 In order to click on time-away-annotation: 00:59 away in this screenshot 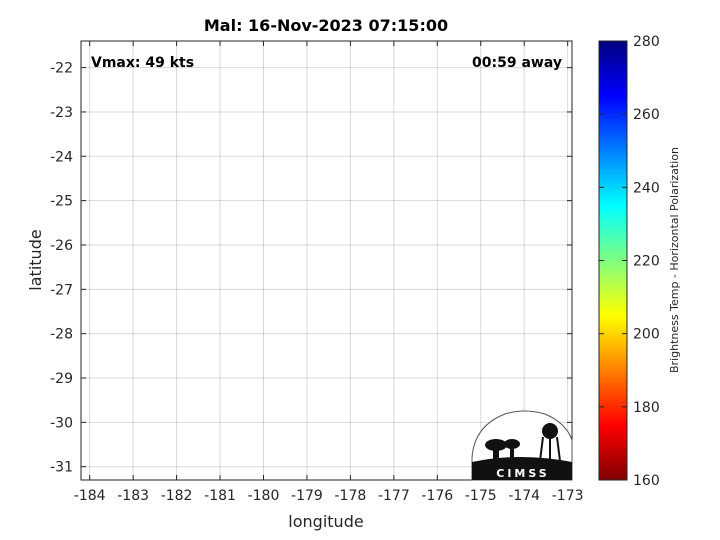, I will do `click(517, 63)`.